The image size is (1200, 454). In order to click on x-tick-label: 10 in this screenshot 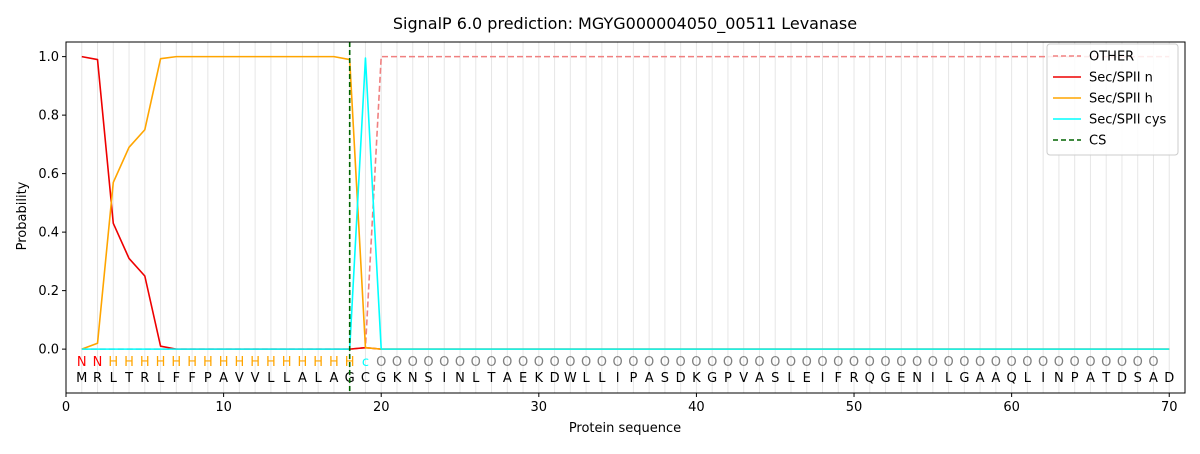, I will do `click(223, 407)`.